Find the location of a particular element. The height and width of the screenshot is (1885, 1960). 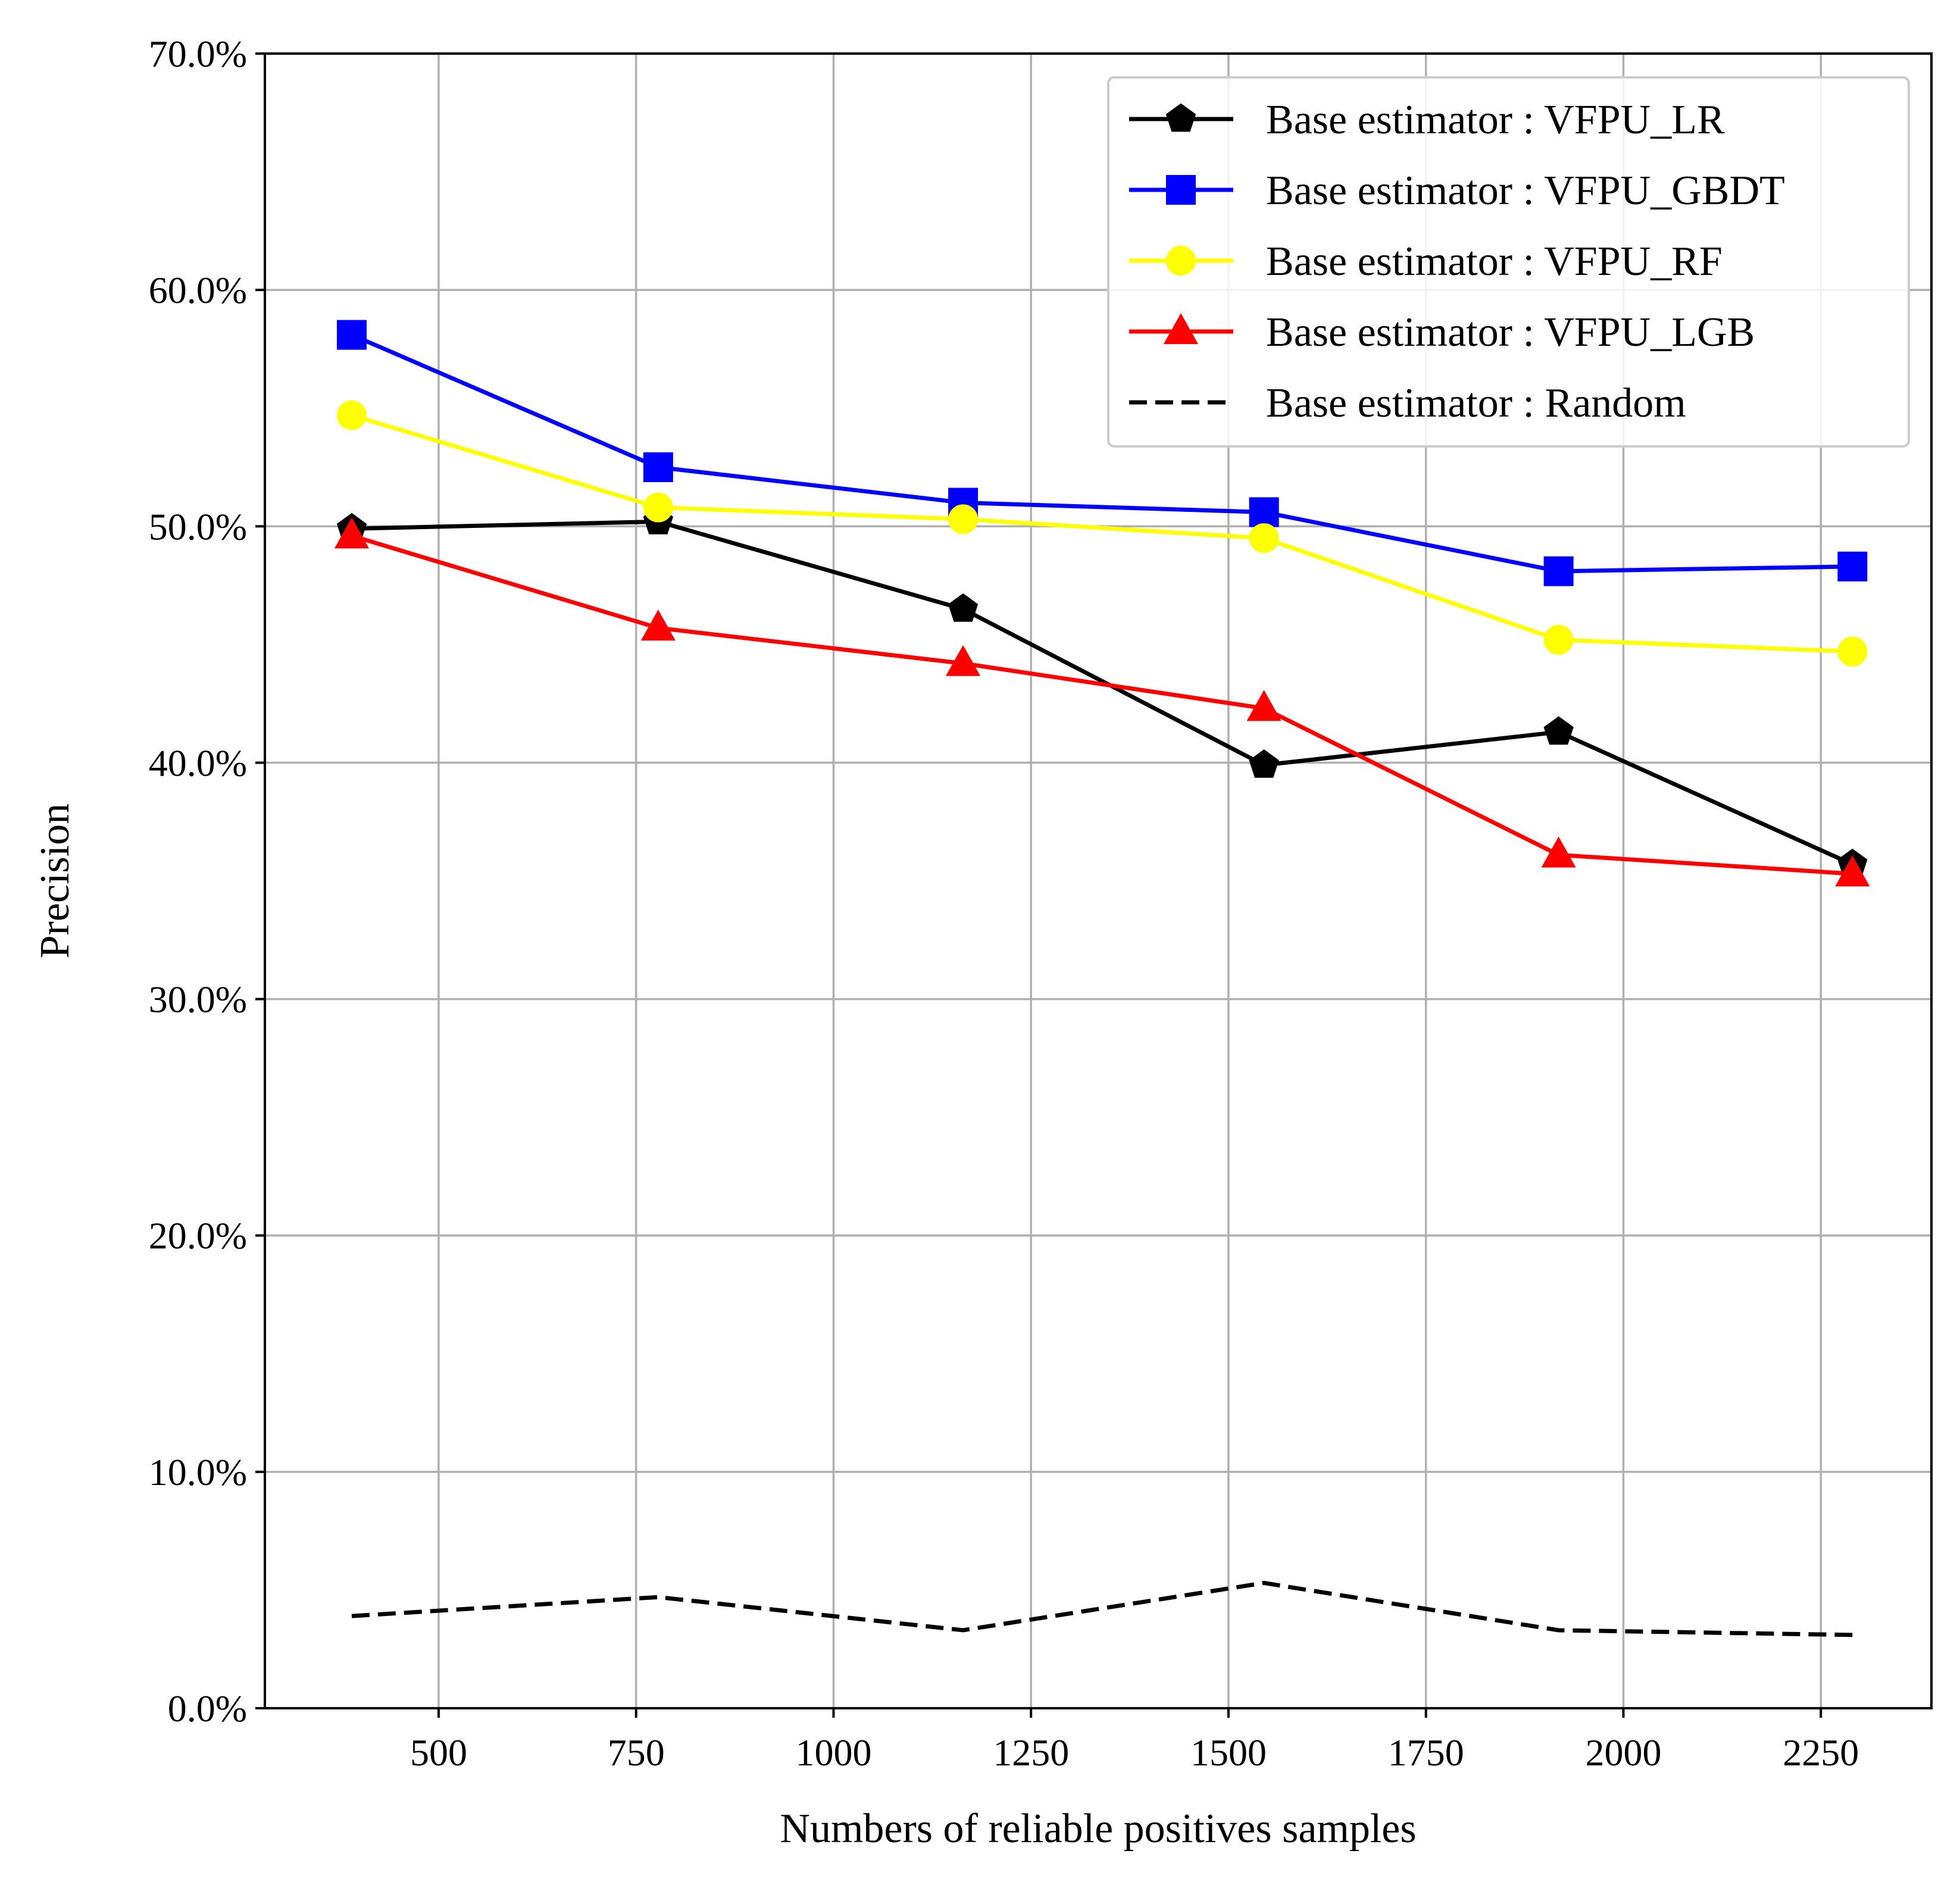

y-tick-label: 0.0% is located at coordinates (208, 1709).